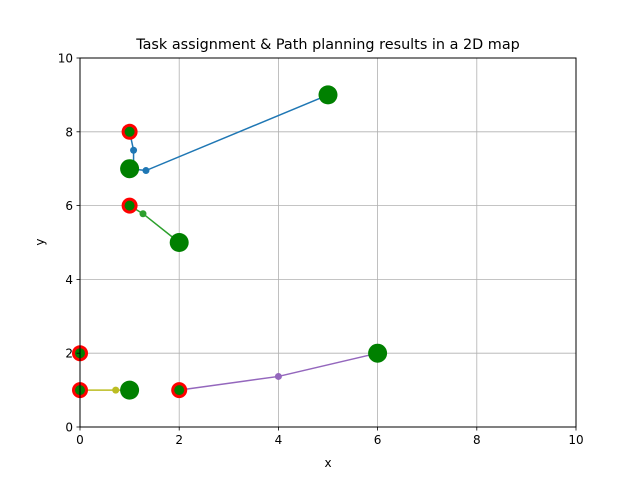 The height and width of the screenshot is (485, 640). Describe the element at coordinates (69, 428) in the screenshot. I see `y-tick-label: 0` at that location.